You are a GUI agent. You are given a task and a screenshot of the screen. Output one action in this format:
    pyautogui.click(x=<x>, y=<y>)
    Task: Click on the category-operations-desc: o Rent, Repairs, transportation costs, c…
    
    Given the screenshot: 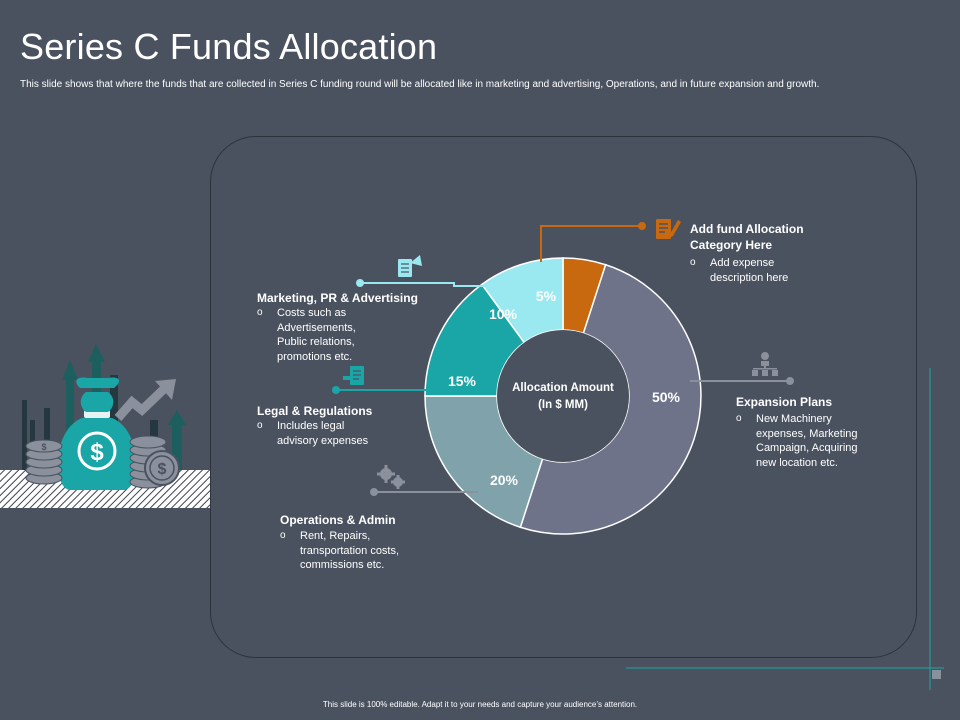 What is the action you would take?
    pyautogui.click(x=340, y=550)
    